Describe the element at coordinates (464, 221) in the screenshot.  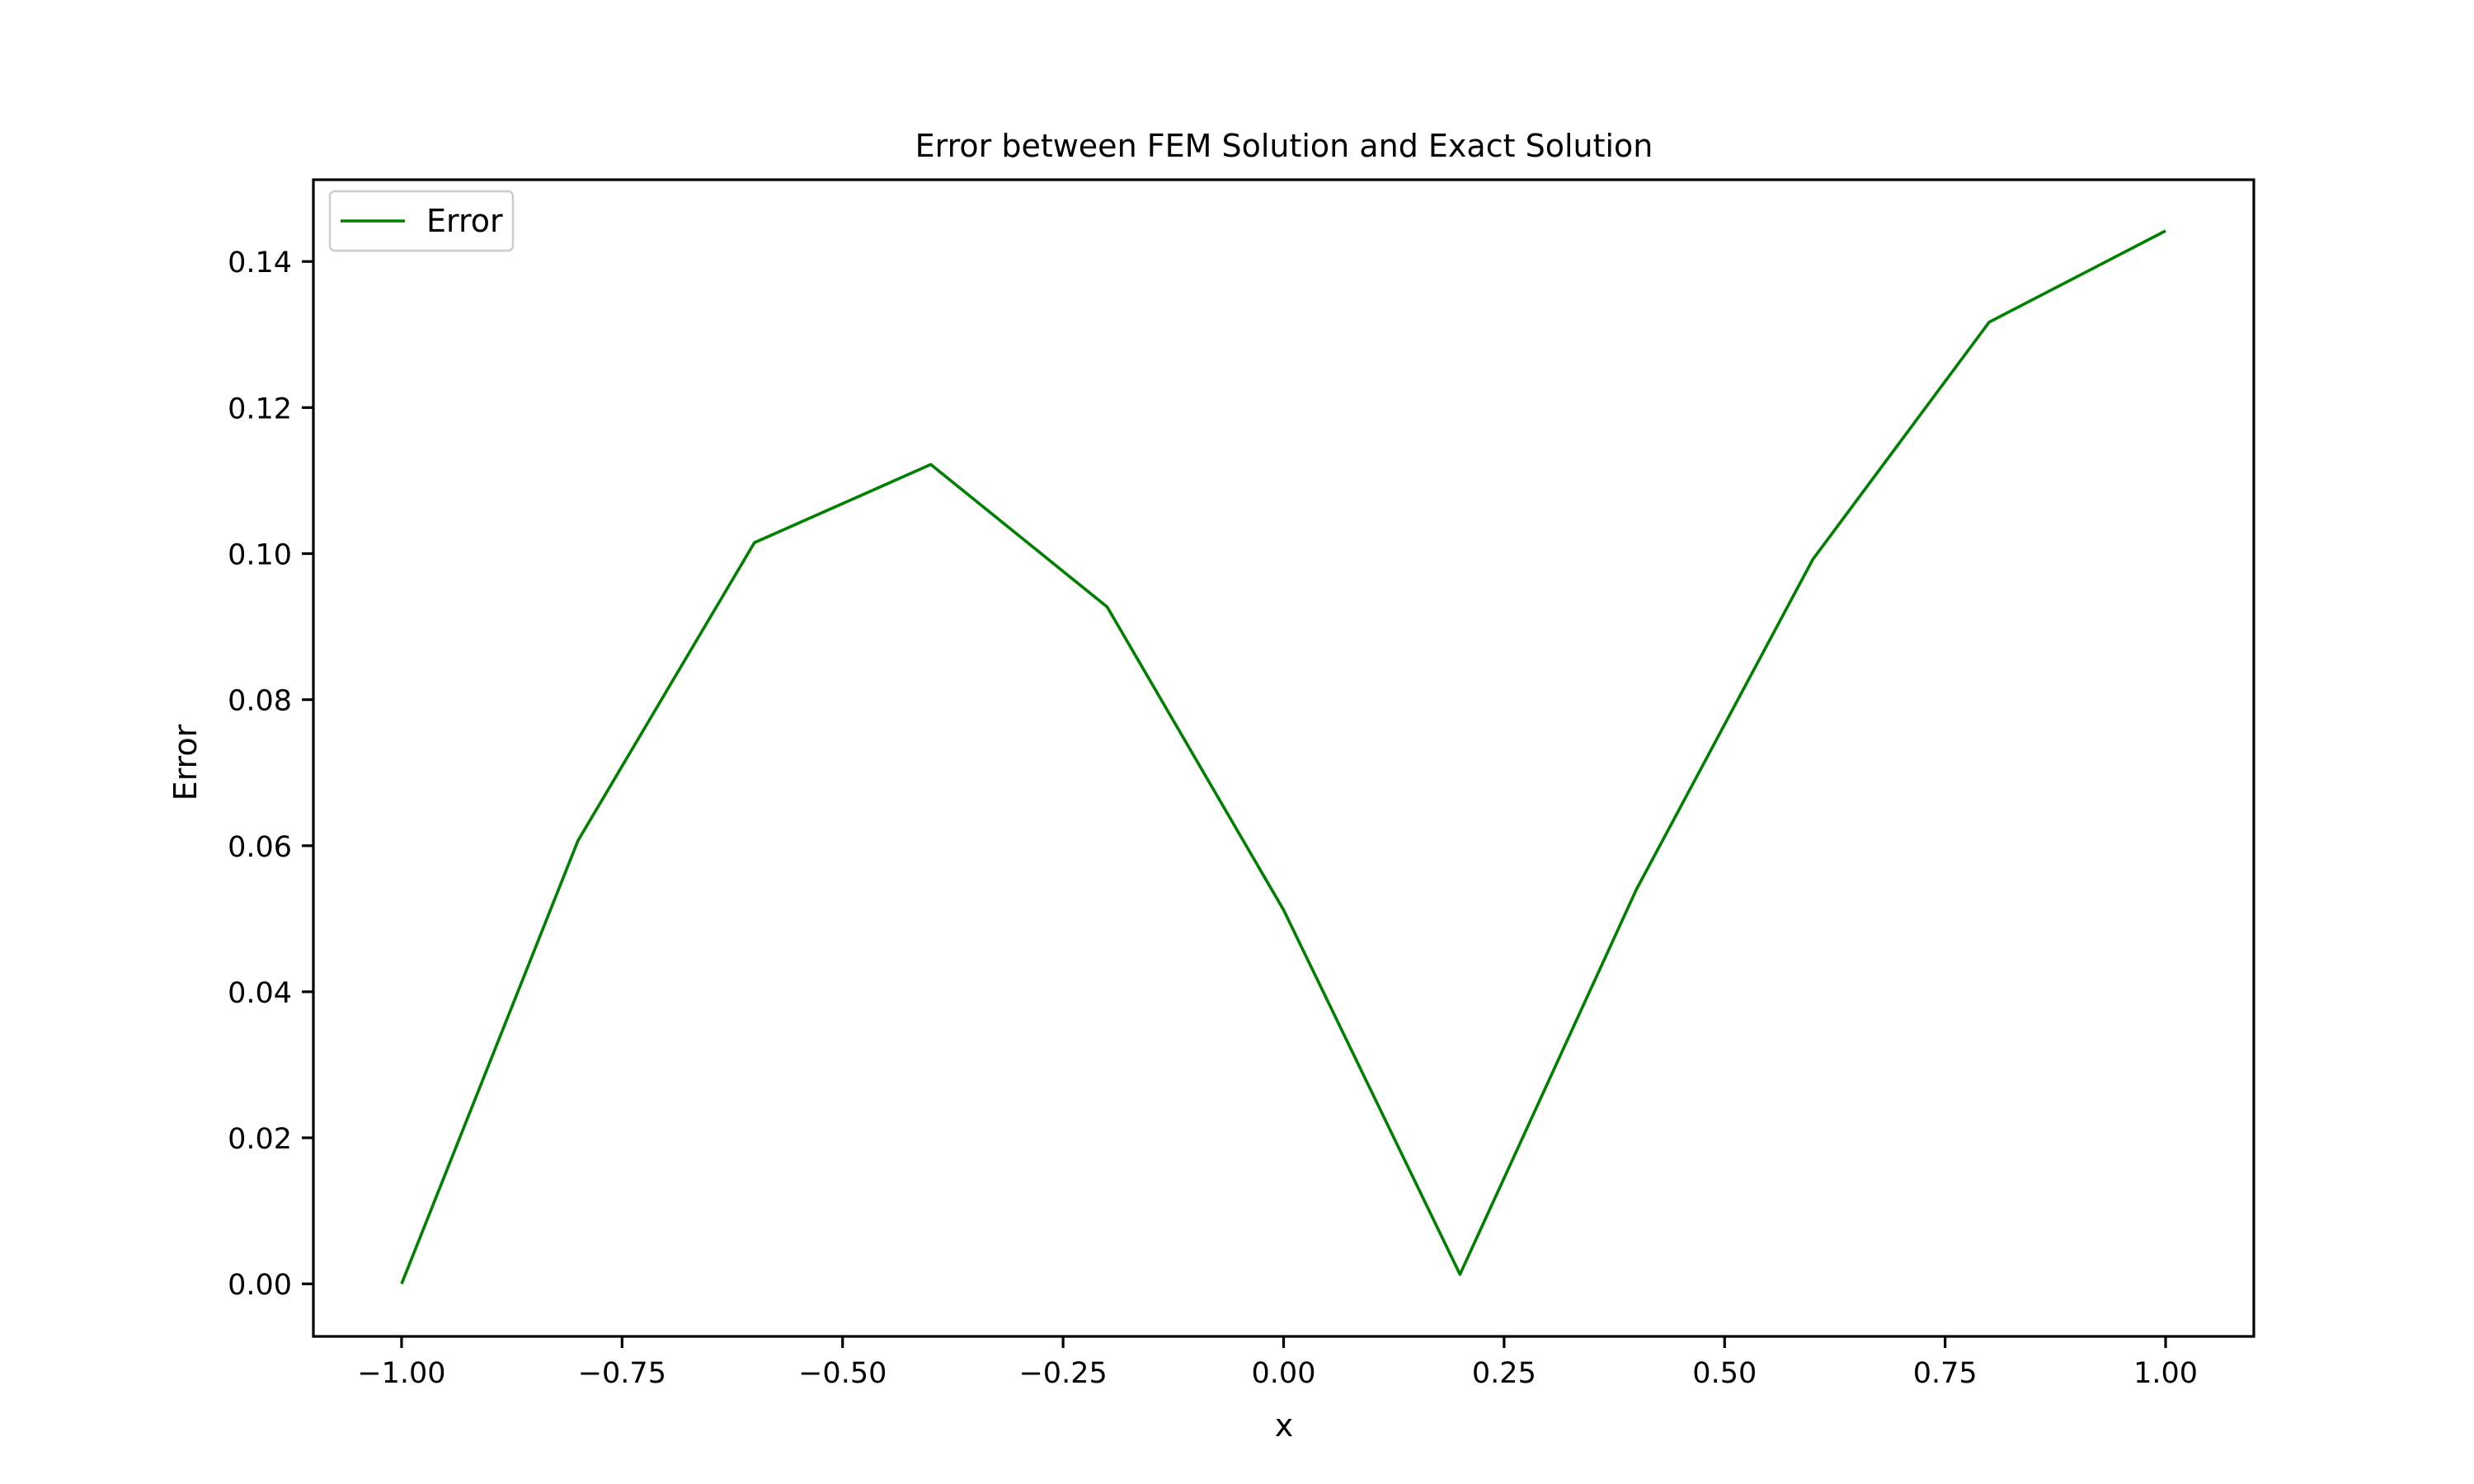
I see `legend-label-error: Error` at that location.